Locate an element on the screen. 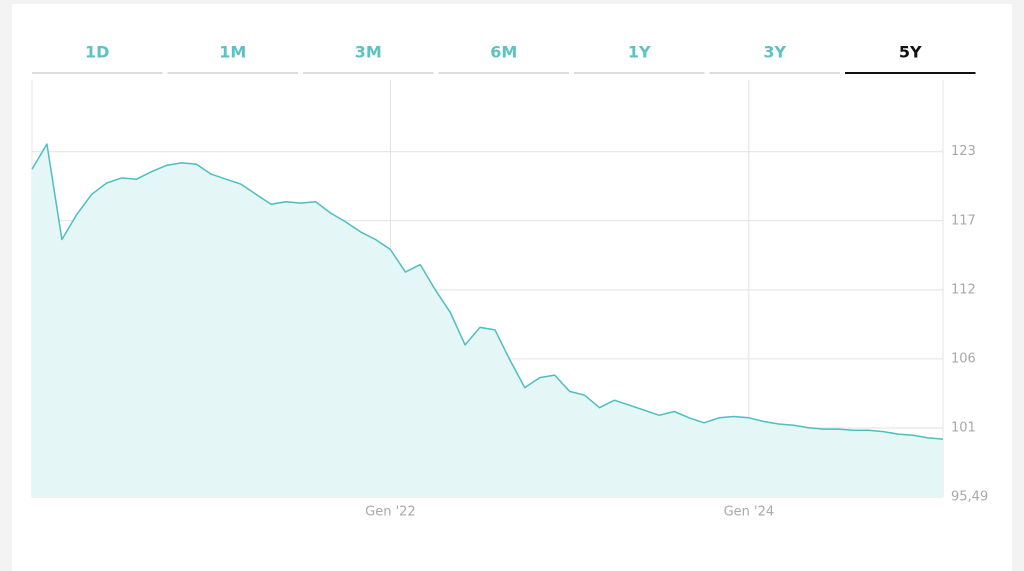 This screenshot has height=571, width=1024. y-tick-label: 117 is located at coordinates (963, 220).